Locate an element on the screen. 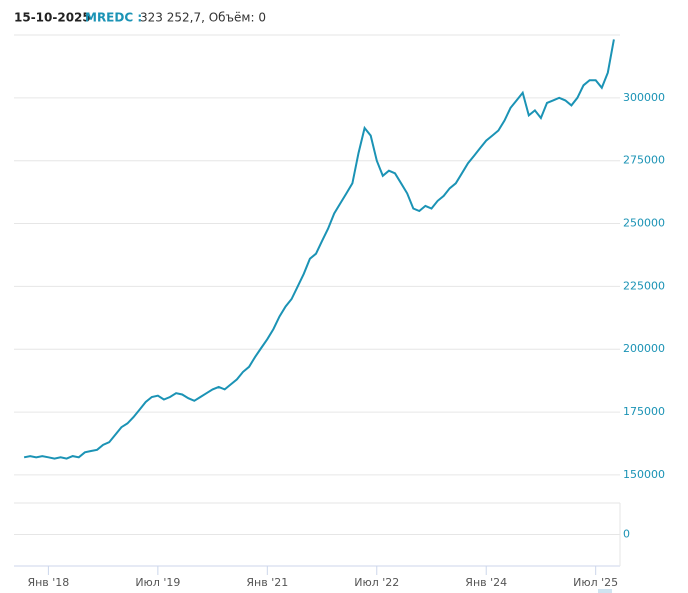 This screenshot has width=688, height=593. y-tick-label: 175000 is located at coordinates (644, 411).